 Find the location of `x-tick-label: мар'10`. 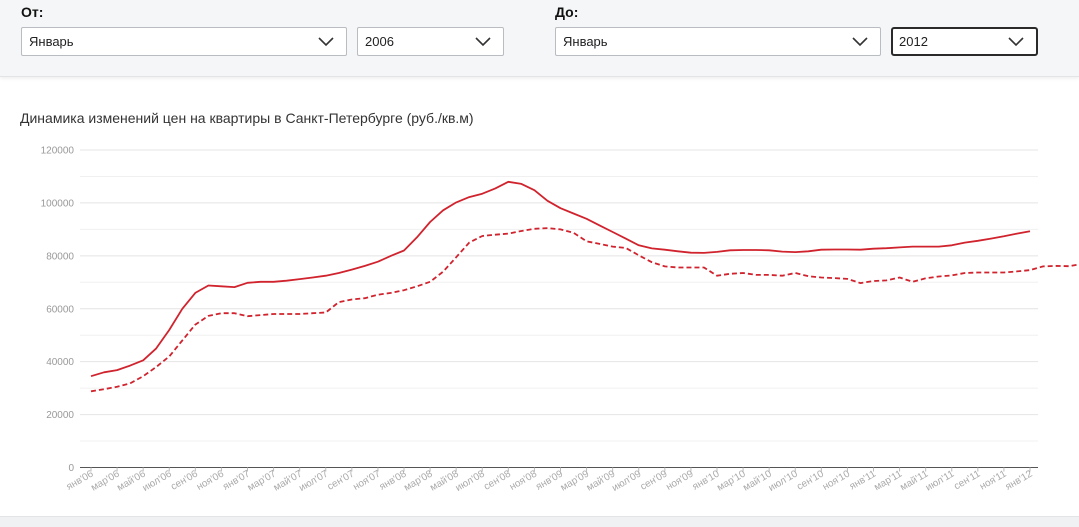

x-tick-label: мар'10 is located at coordinates (731, 480).